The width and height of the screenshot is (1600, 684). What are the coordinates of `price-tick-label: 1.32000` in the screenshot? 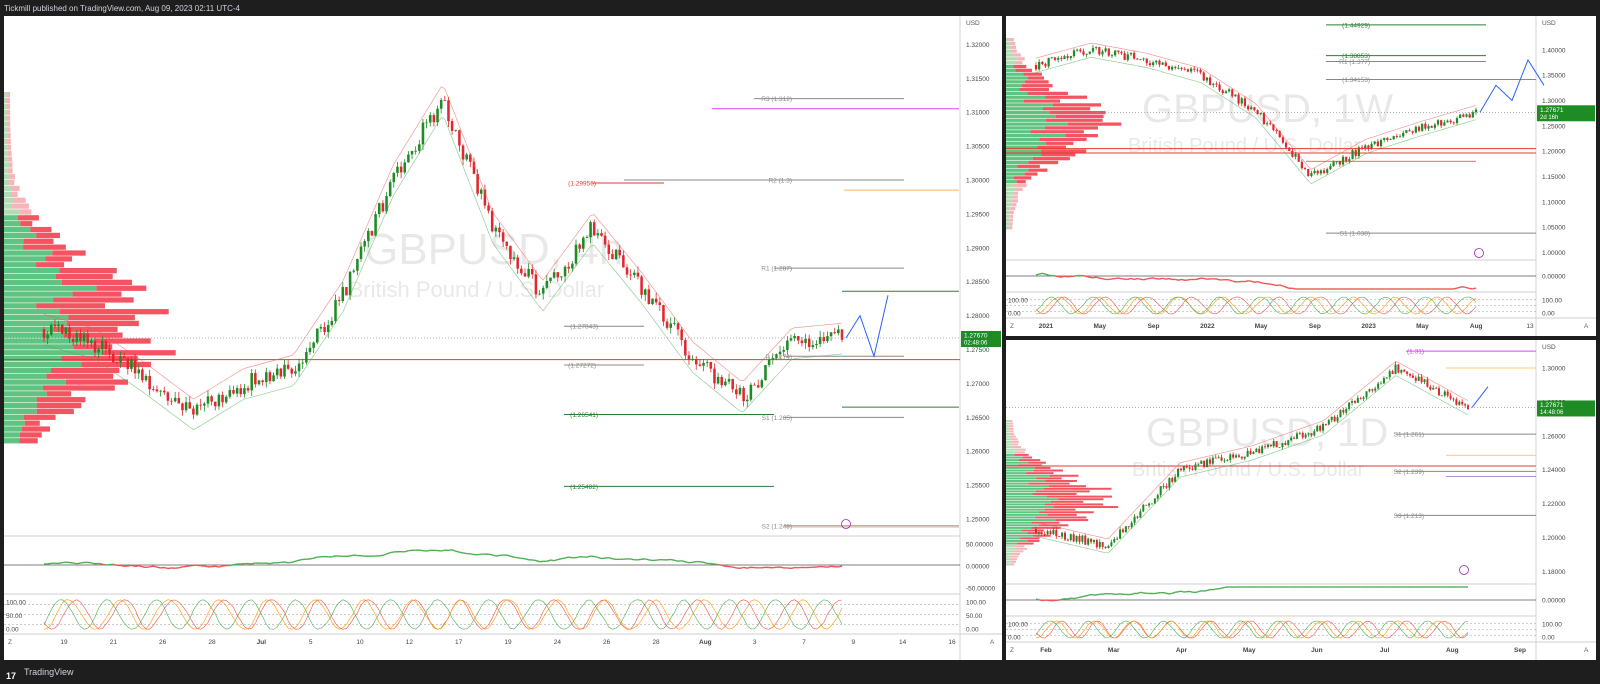 It's located at (978, 45).